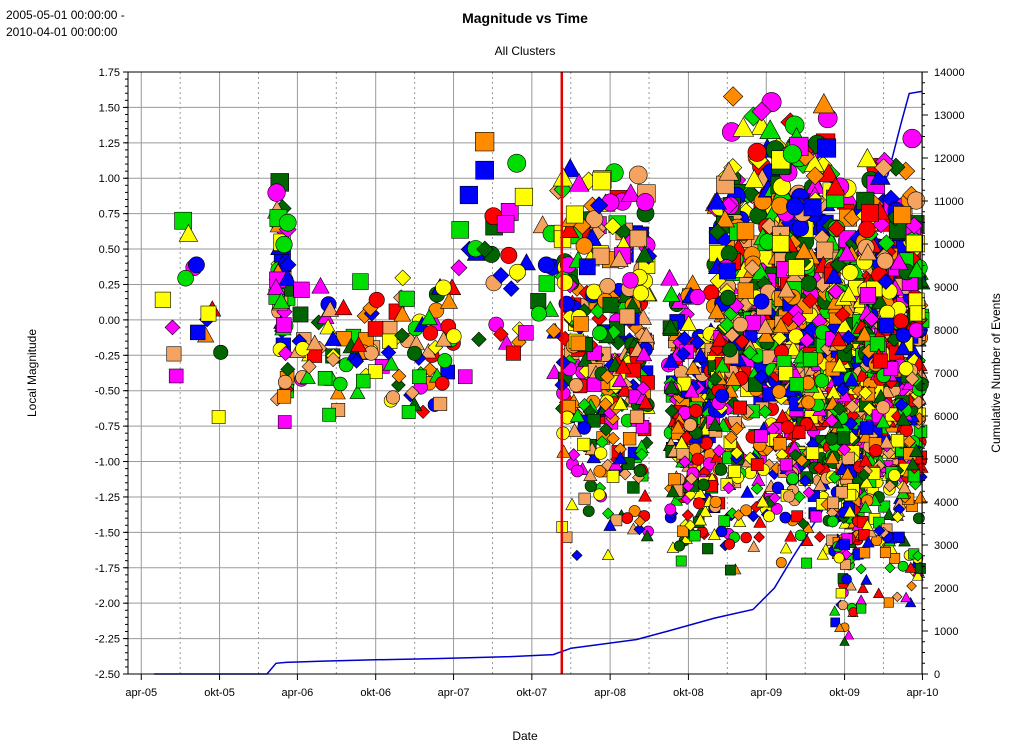 This screenshot has height=755, width=1024. Describe the element at coordinates (107, 533) in the screenshot. I see `y-tick-label: -1.50` at that location.